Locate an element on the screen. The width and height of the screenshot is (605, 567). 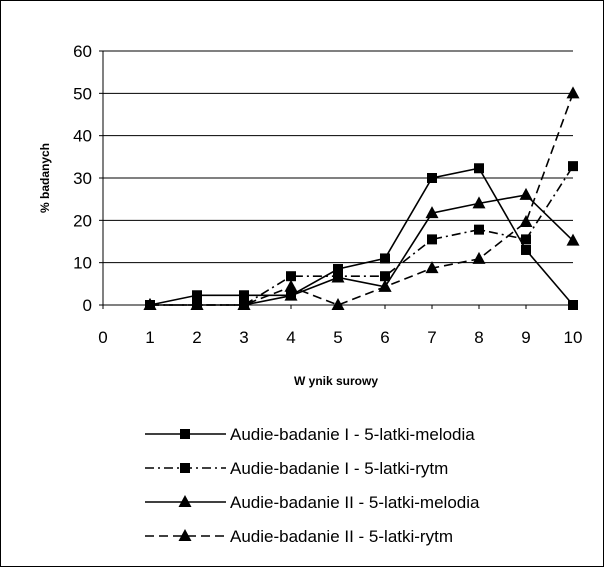
legend-label: Audie-badanie I - 5-latki-rytm is located at coordinates (339, 468).